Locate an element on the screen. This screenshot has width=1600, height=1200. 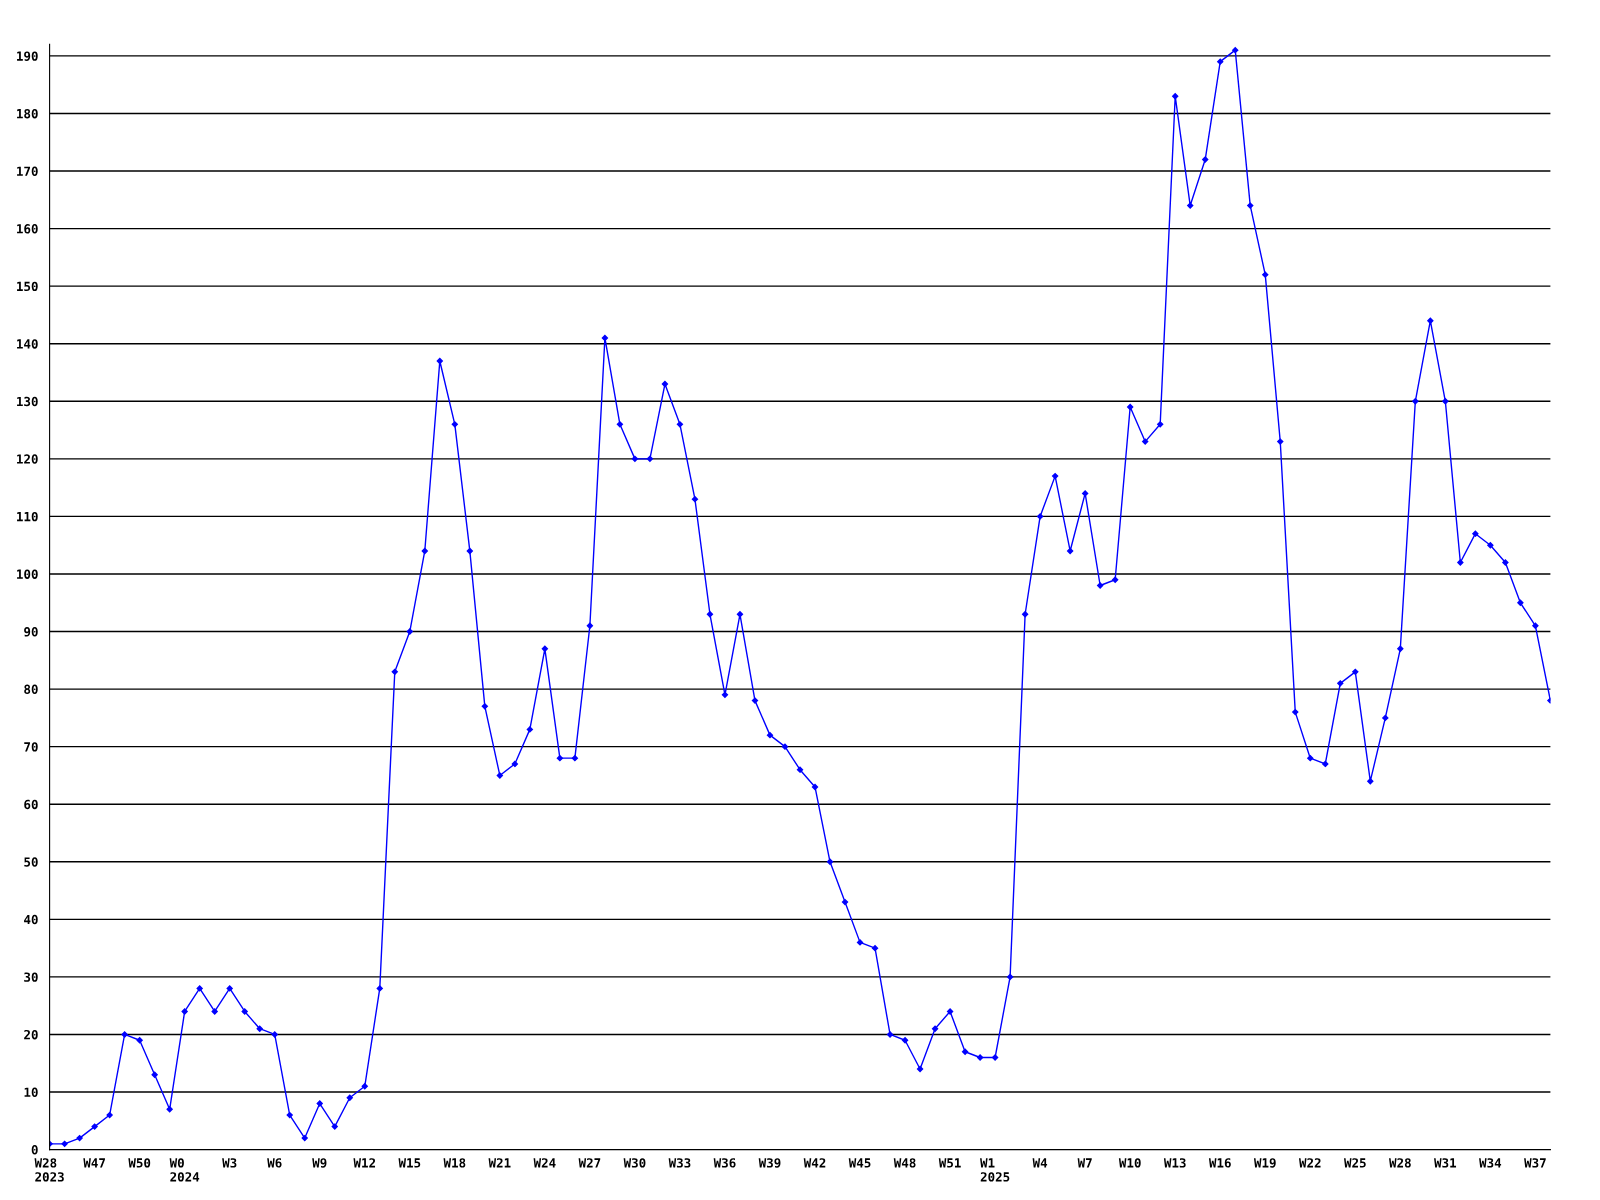
x-tick-label: W1 2025 is located at coordinates (995, 1170).